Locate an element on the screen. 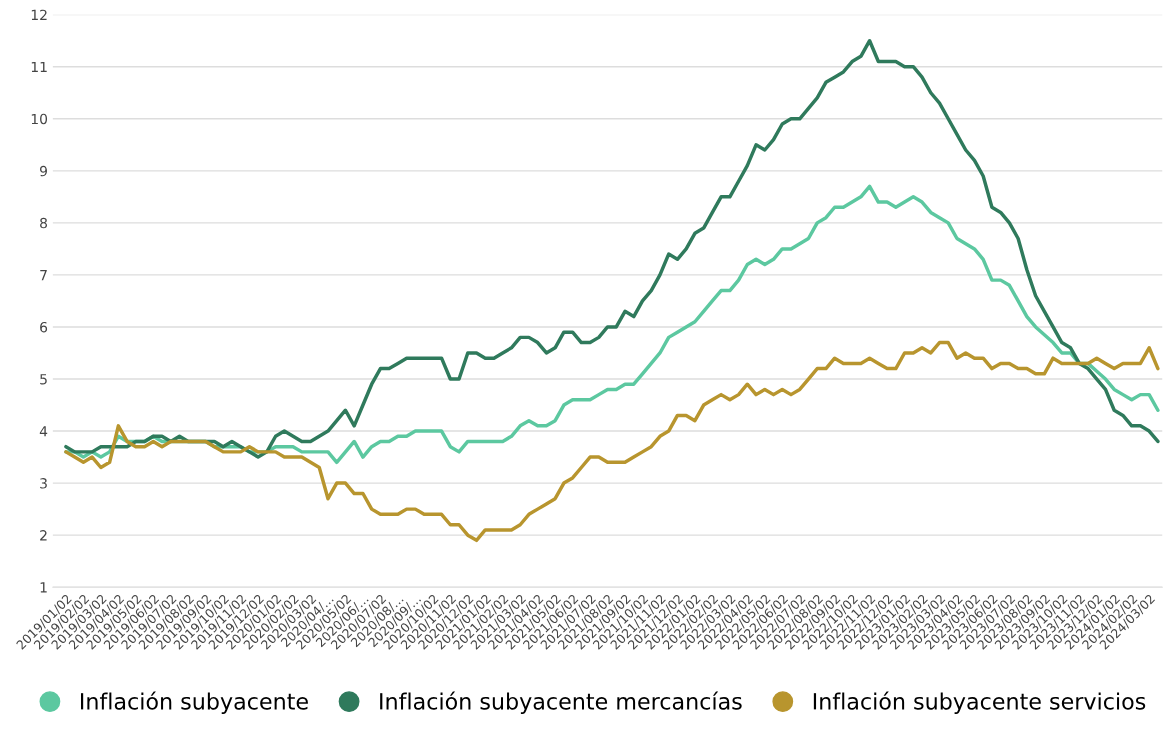 The height and width of the screenshot is (734, 1174). y-tick-label: 1 is located at coordinates (43, 587).